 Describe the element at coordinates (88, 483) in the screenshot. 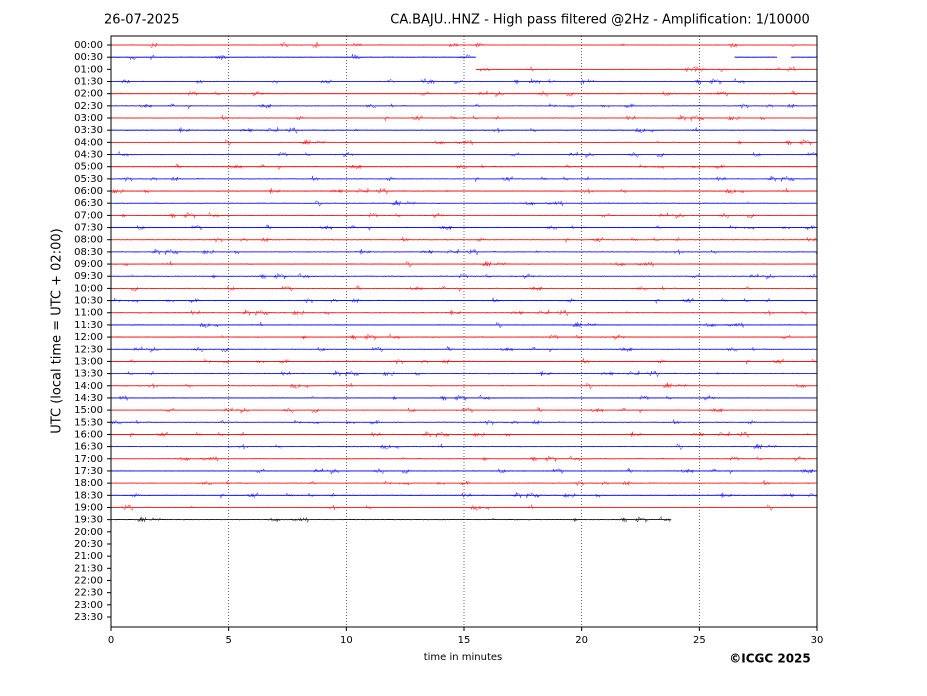

I see `y-tick-label: 18:00` at that location.